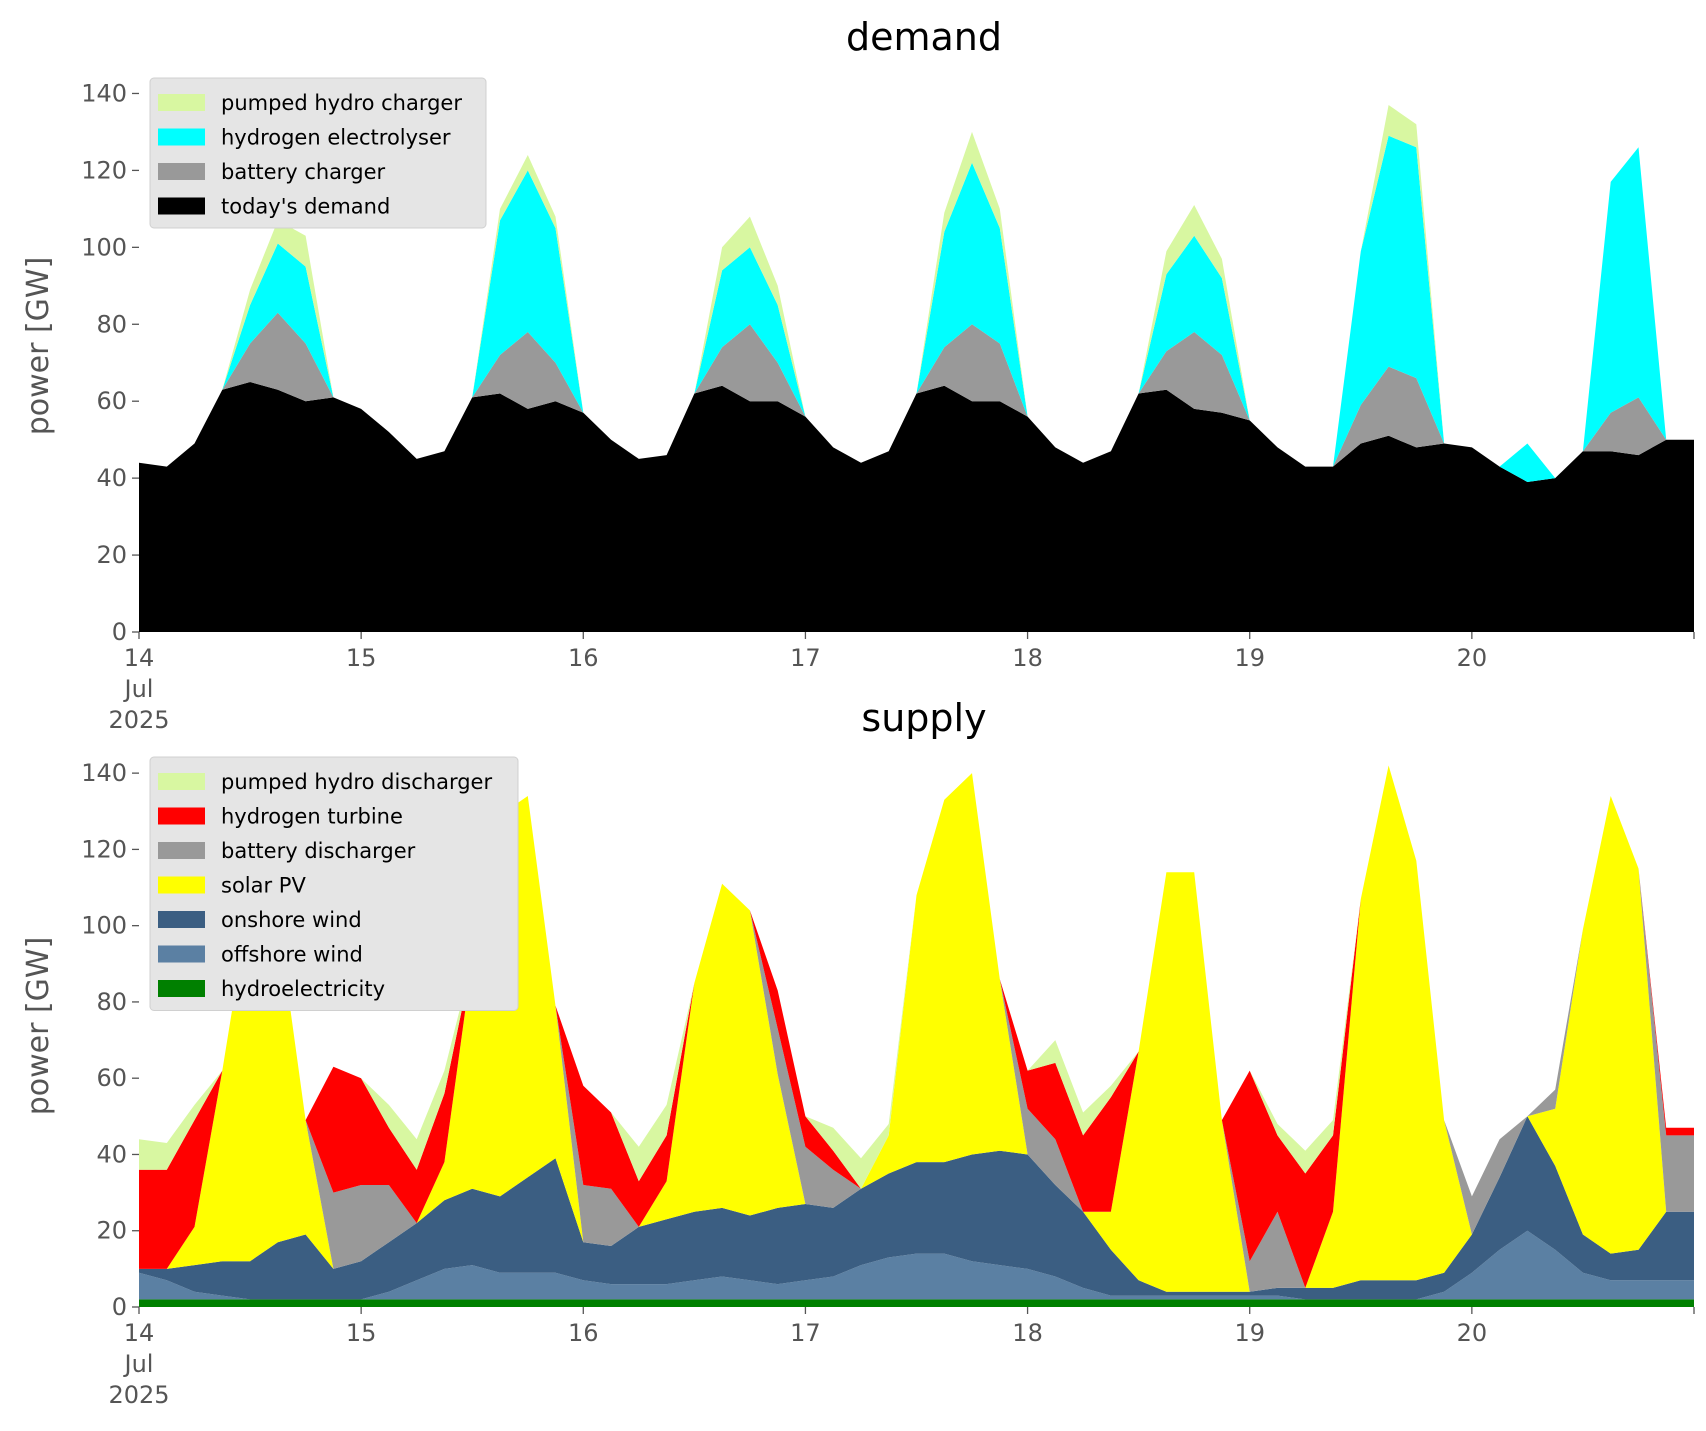  Describe the element at coordinates (303, 172) in the screenshot. I see `demand-legend-label: battery charger` at that location.